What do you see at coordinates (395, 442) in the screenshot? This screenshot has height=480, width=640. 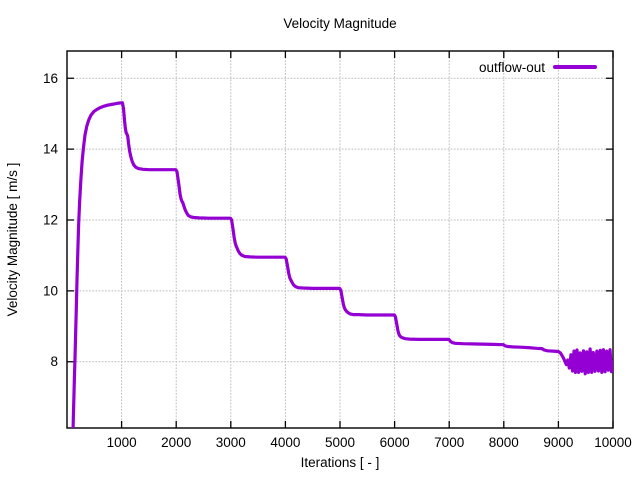 I see `x-tick-label: 6000` at bounding box center [395, 442].